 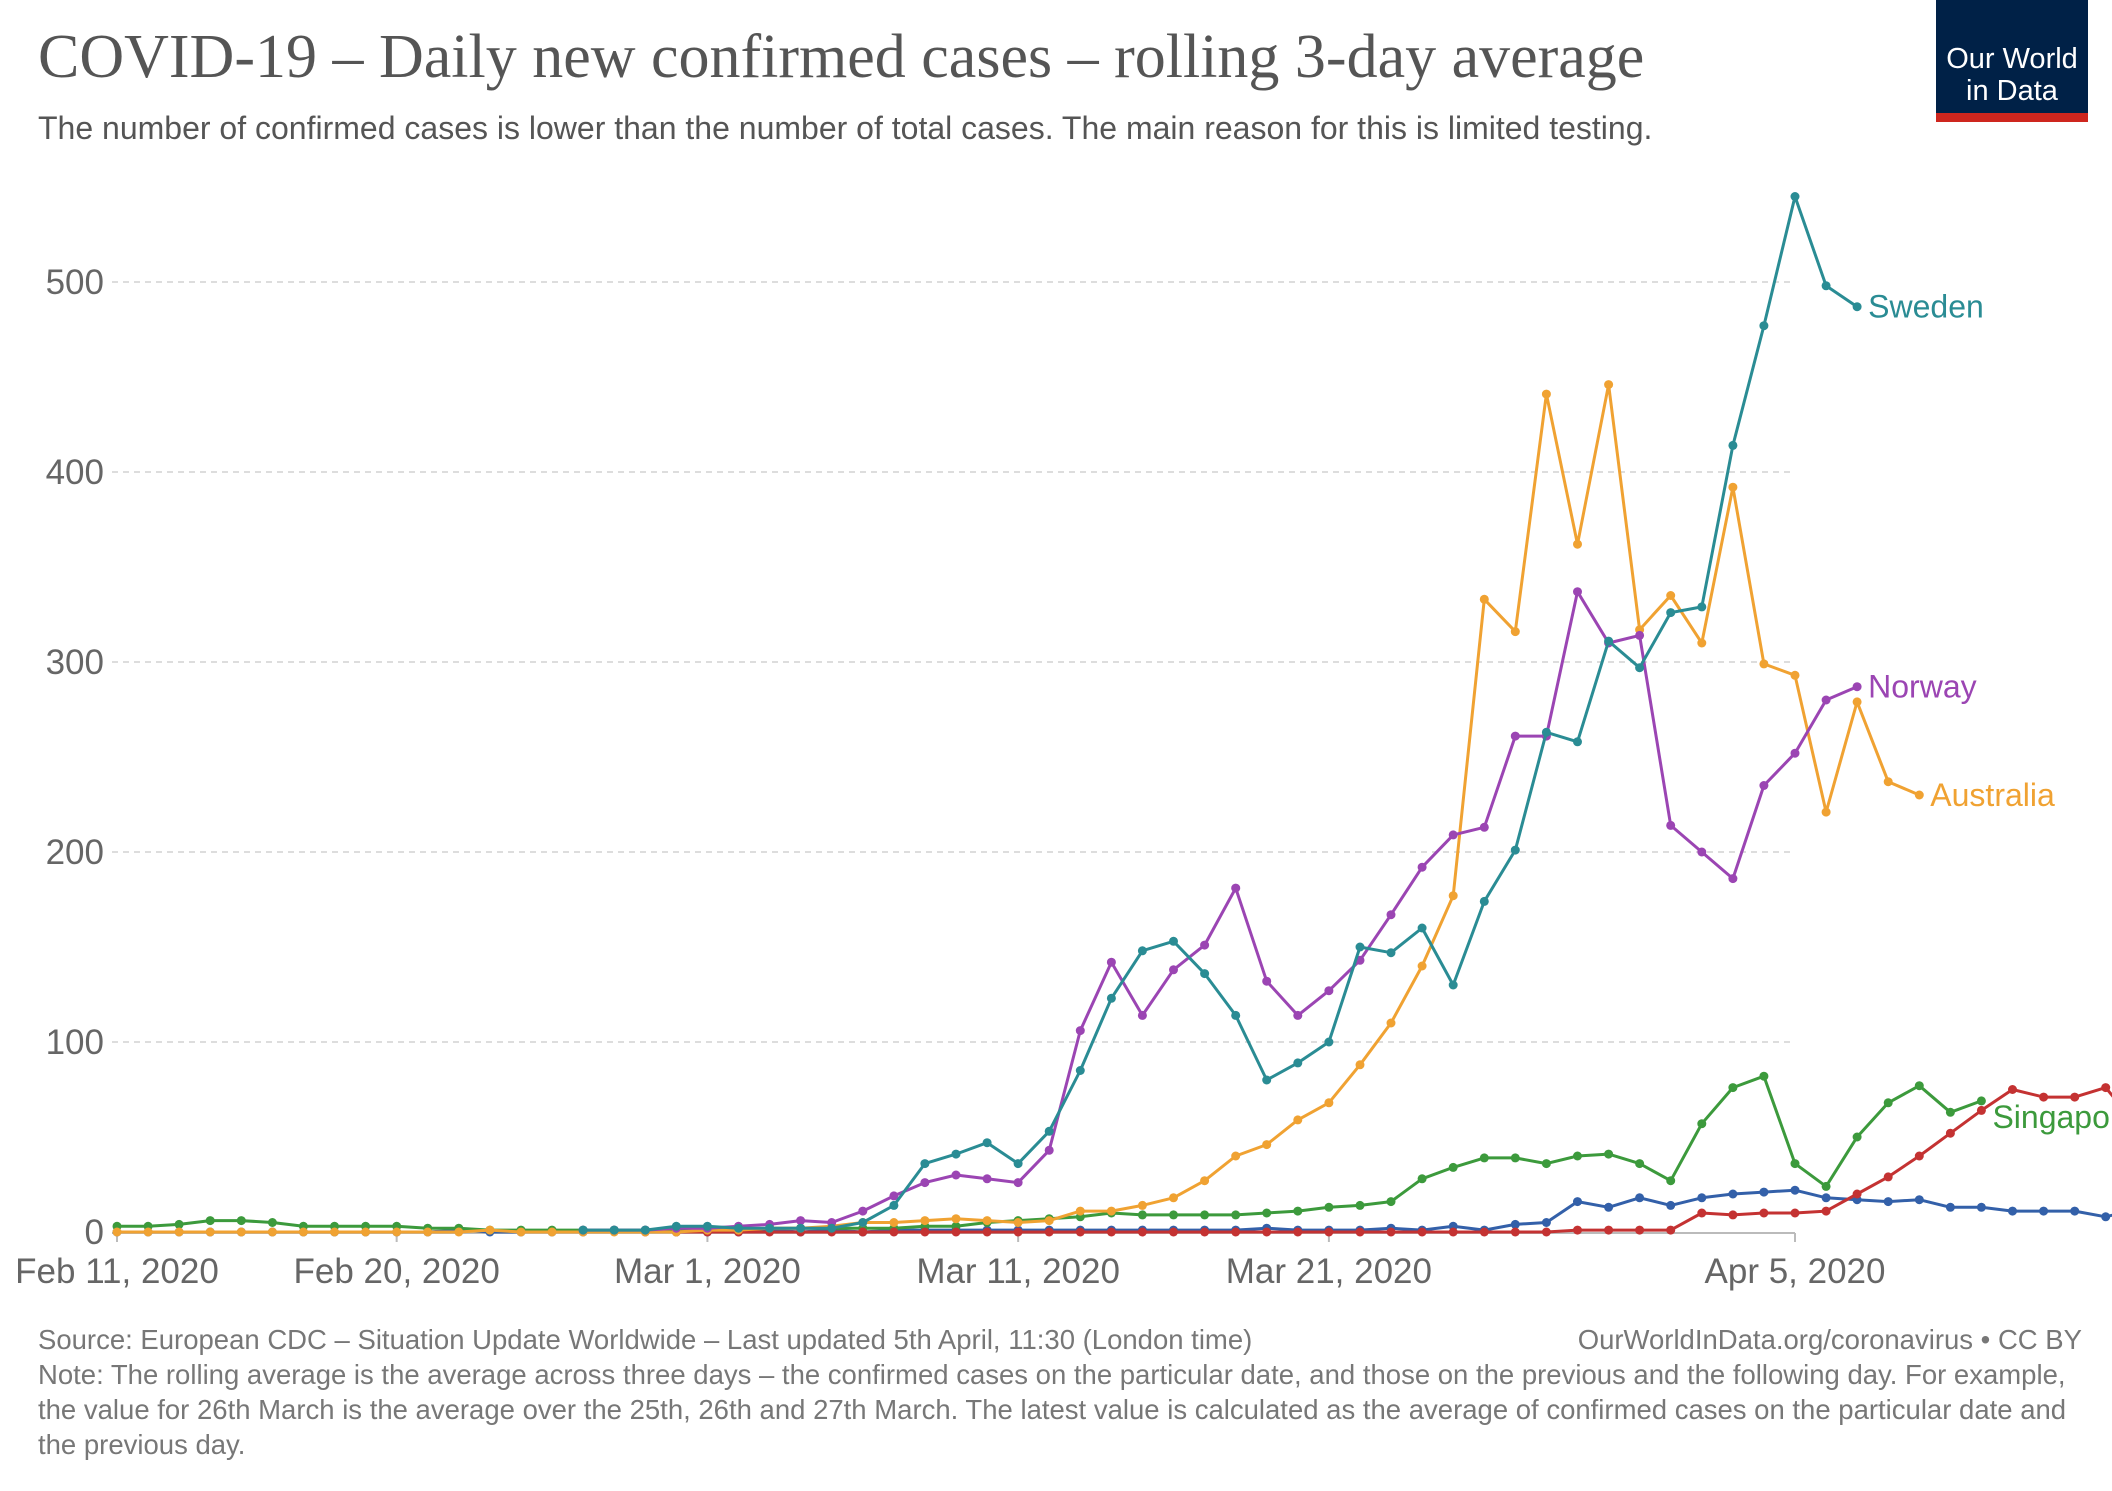 What do you see at coordinates (2052, 1117) in the screenshot?
I see `series-label-singapore: Singapore` at bounding box center [2052, 1117].